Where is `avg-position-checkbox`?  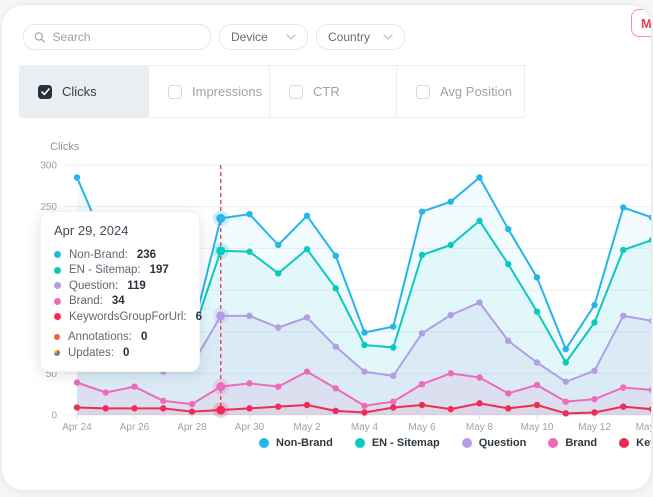 avg-position-checkbox is located at coordinates (423, 91).